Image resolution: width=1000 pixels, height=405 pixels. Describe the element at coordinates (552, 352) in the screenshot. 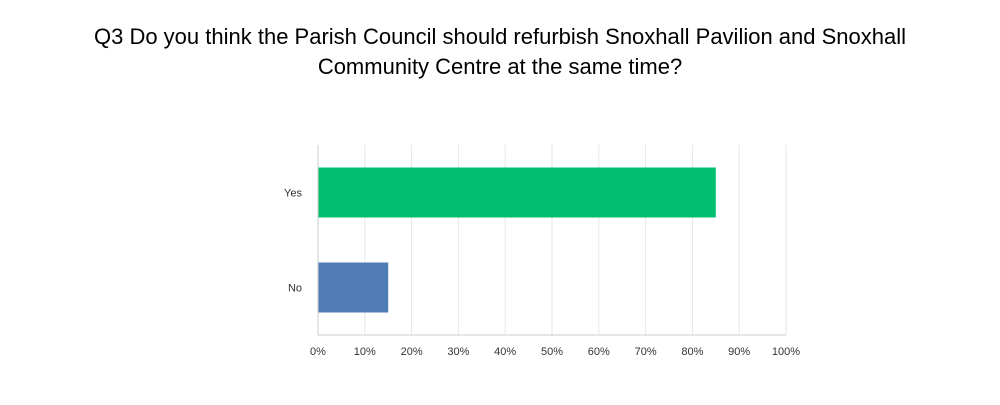

I see `x-tick-label: 50%` at that location.